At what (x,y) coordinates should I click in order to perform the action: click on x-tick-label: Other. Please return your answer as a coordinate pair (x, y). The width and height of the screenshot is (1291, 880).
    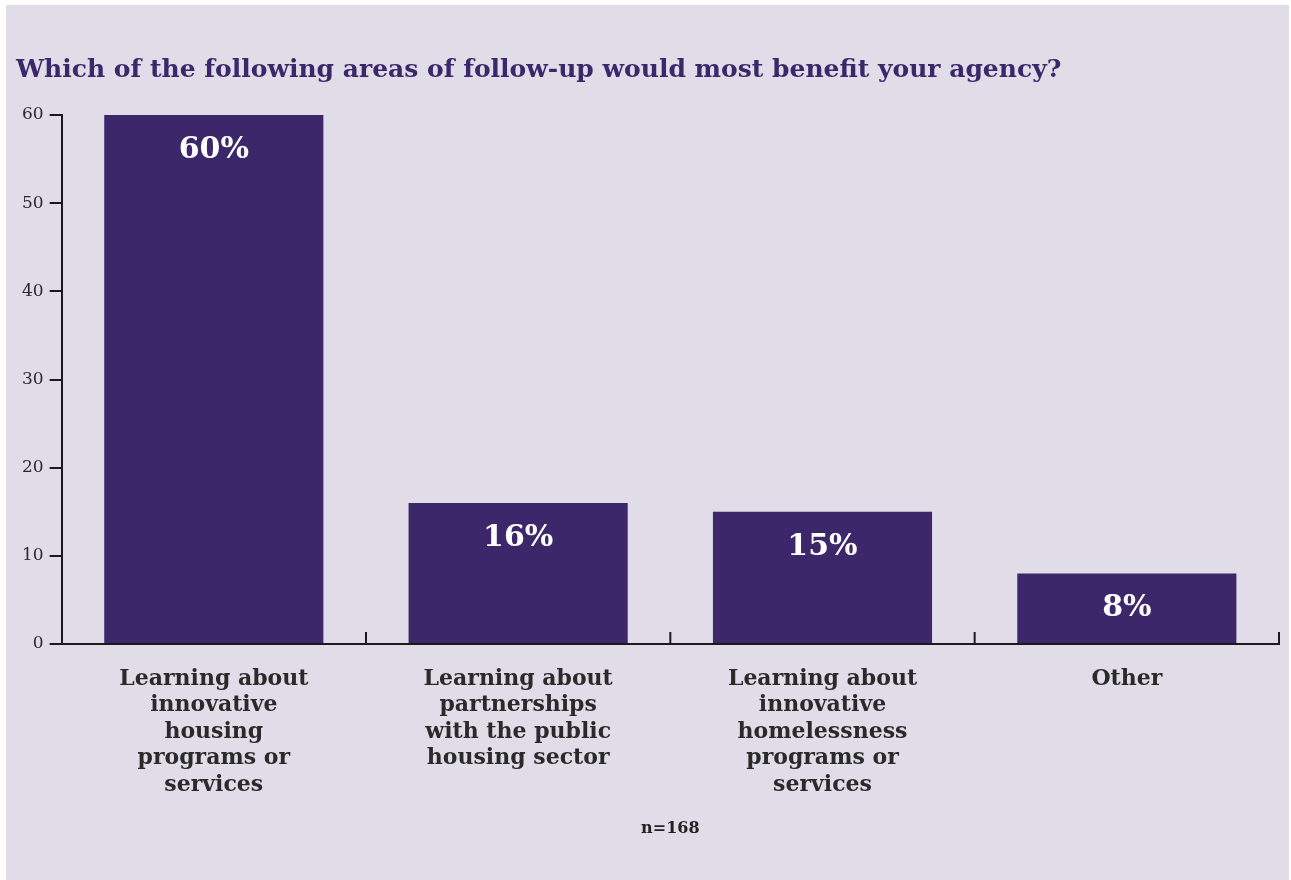
    Looking at the image, I should click on (1127, 676).